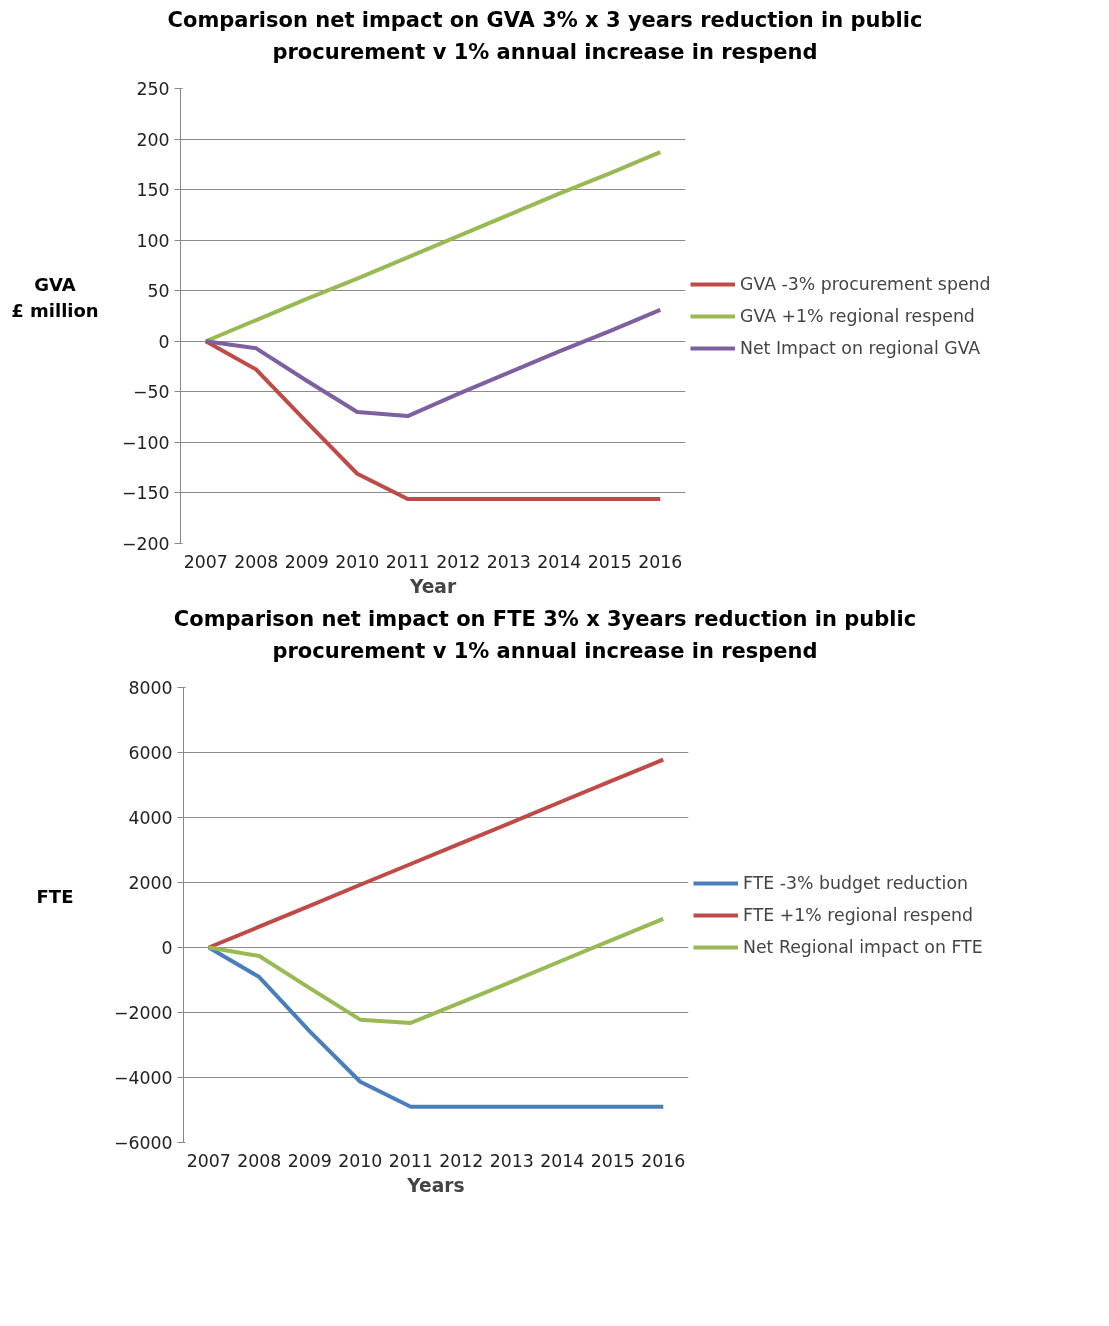 The image size is (1109, 1326). What do you see at coordinates (857, 315) in the screenshot?
I see `legend-label: GVA +1% regional respend` at bounding box center [857, 315].